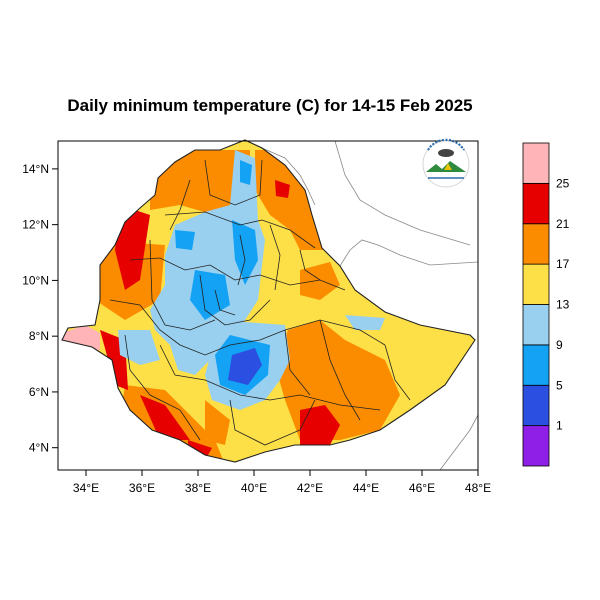 The width and height of the screenshot is (600, 600). What do you see at coordinates (559, 385) in the screenshot?
I see `colorbar-label: 5` at bounding box center [559, 385].